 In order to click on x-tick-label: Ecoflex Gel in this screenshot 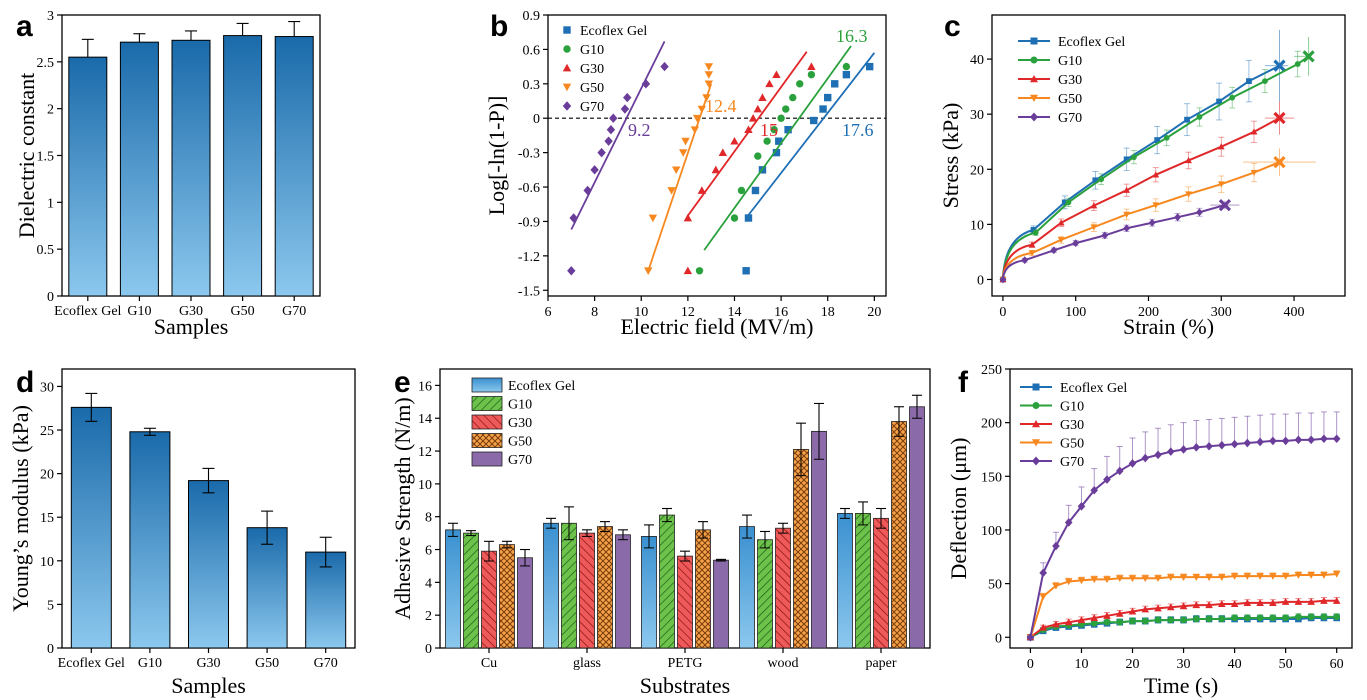, I will do `click(87, 311)`.